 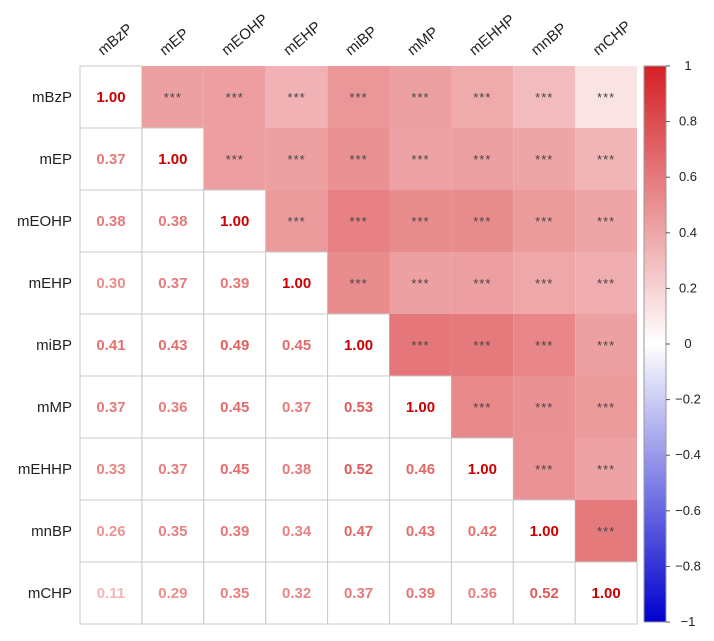 I want to click on colorbar-tick-label: −1, so click(x=688, y=621).